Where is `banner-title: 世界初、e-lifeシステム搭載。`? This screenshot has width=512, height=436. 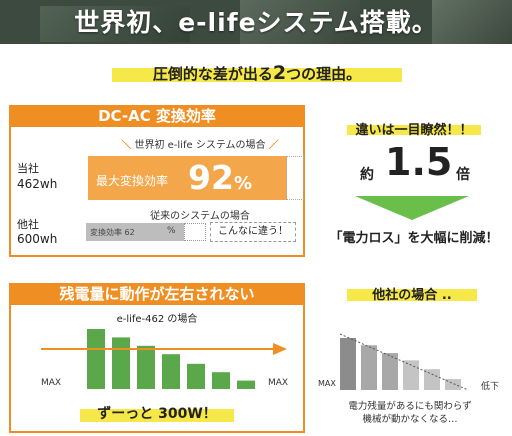
banner-title: 世界初、e-lifeシステム搭載。 is located at coordinates (256, 22).